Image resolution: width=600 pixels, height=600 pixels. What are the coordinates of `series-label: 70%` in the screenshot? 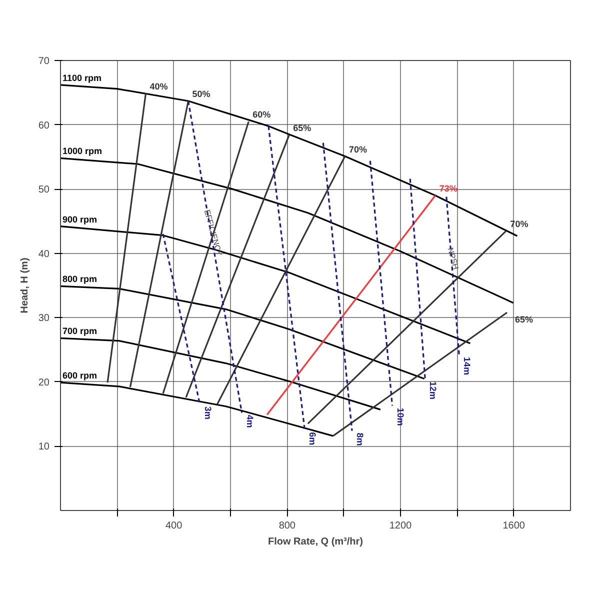 It's located at (357, 149).